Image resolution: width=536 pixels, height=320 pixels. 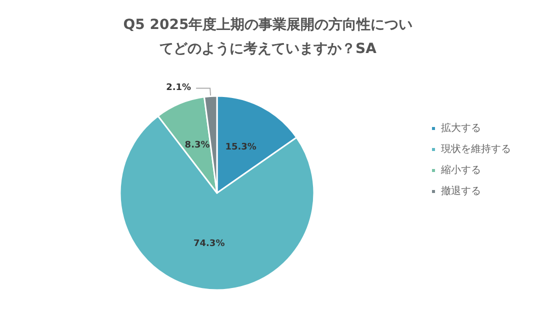 I want to click on legend-label: 縮小する, so click(x=460, y=170).